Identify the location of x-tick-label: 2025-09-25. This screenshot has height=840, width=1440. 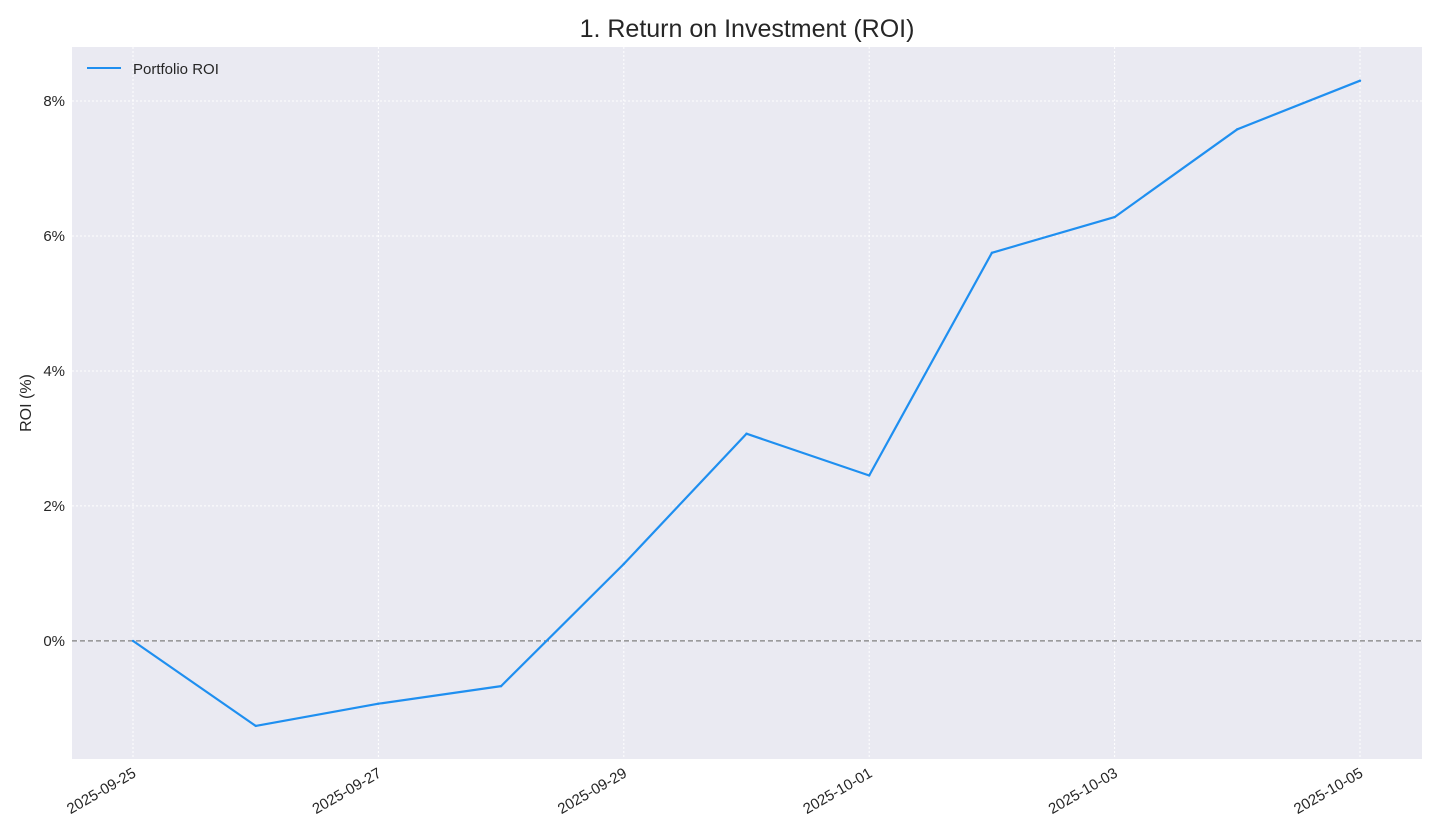
(101, 791).